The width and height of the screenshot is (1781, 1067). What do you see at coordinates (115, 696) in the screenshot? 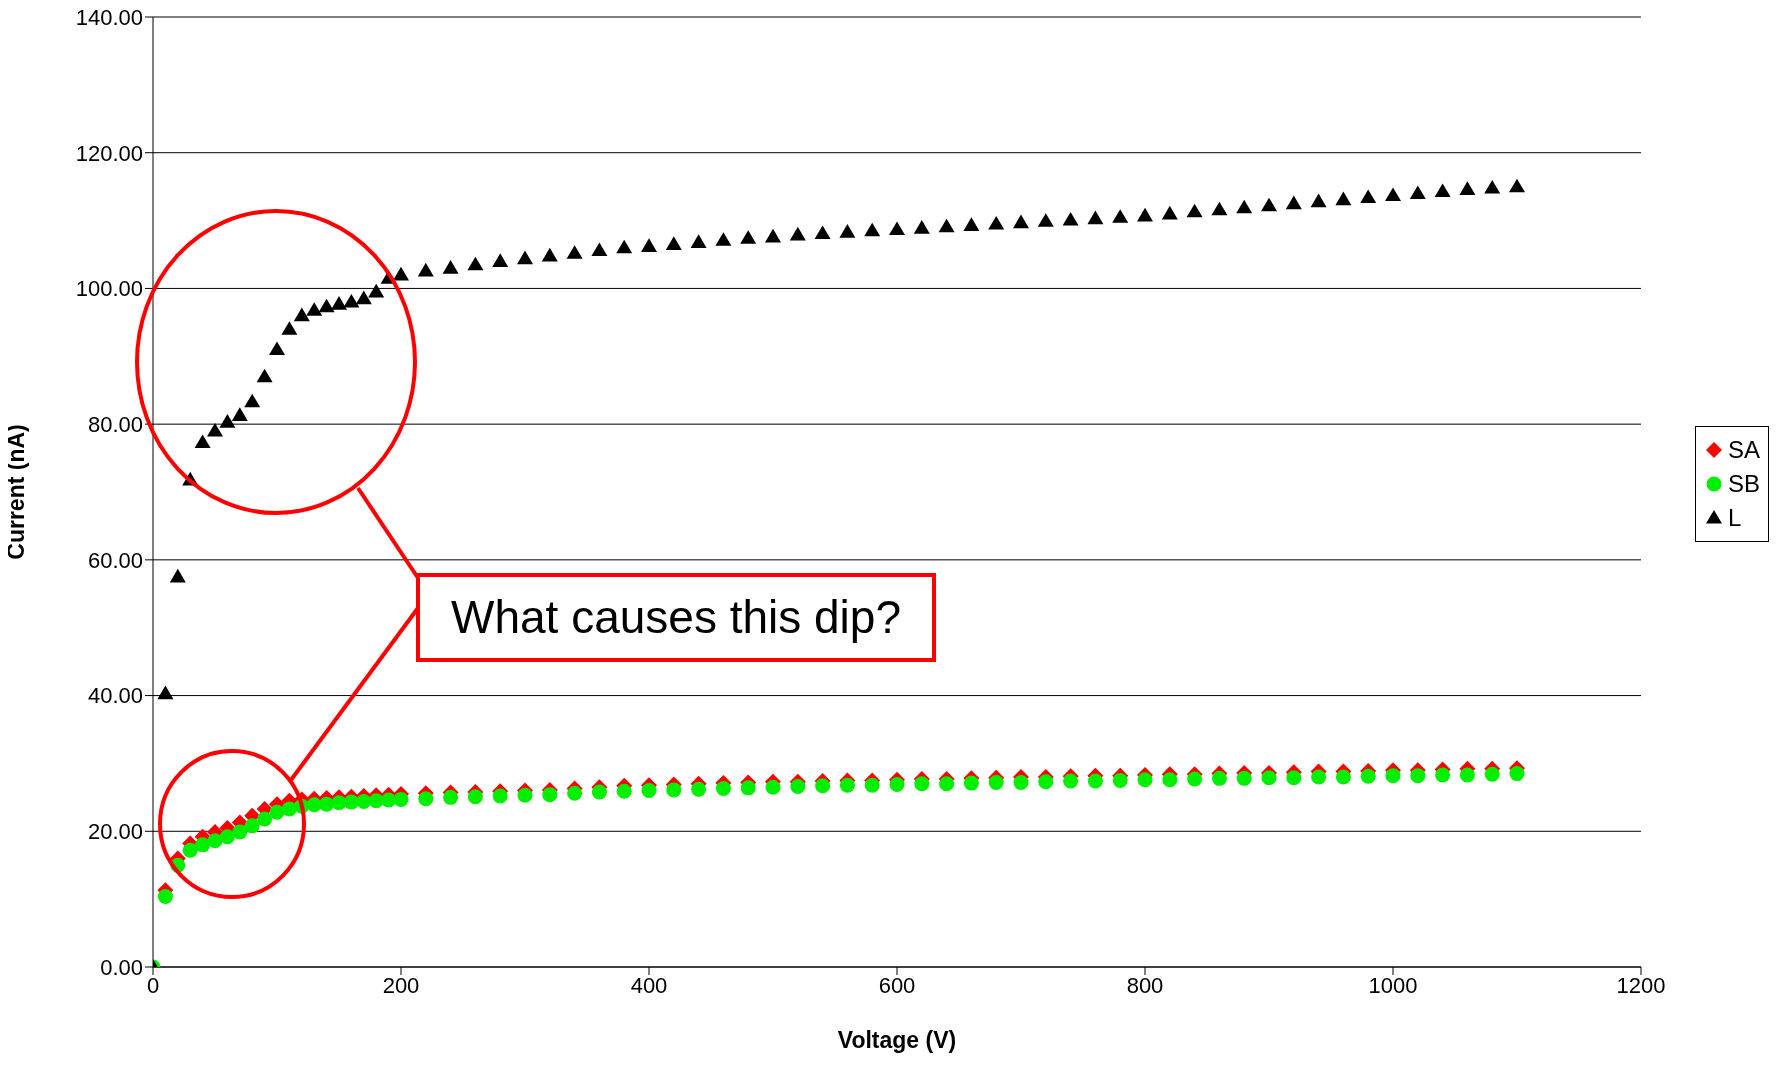
I see `y-tick-label: 40.00` at bounding box center [115, 696].